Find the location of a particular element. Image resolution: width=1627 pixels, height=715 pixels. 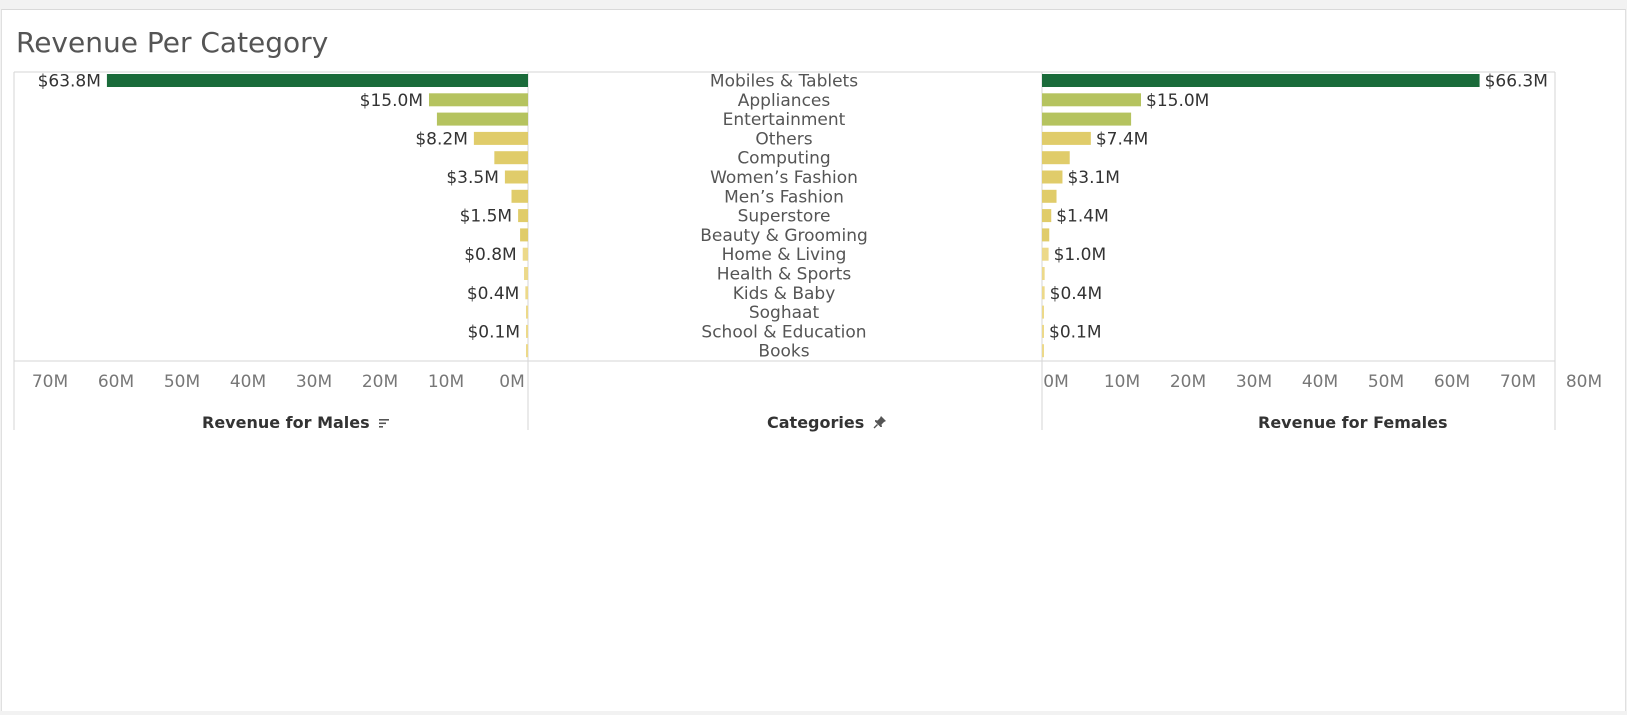

category-label: Women’s Fashion is located at coordinates (784, 178).